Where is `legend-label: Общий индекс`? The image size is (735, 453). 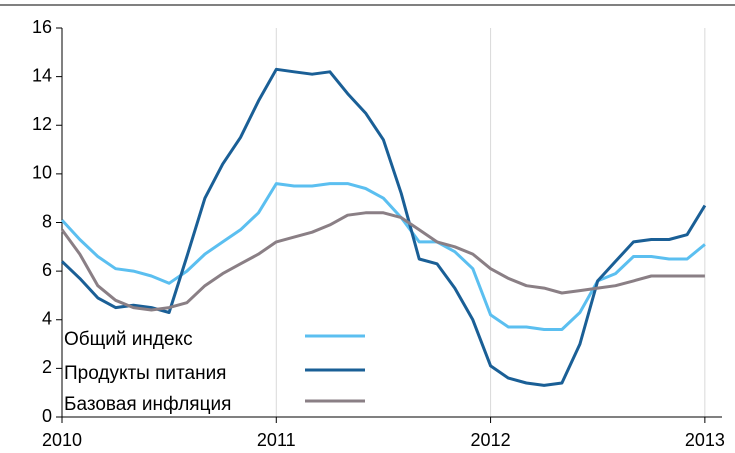
legend-label: Общий индекс is located at coordinates (128, 339).